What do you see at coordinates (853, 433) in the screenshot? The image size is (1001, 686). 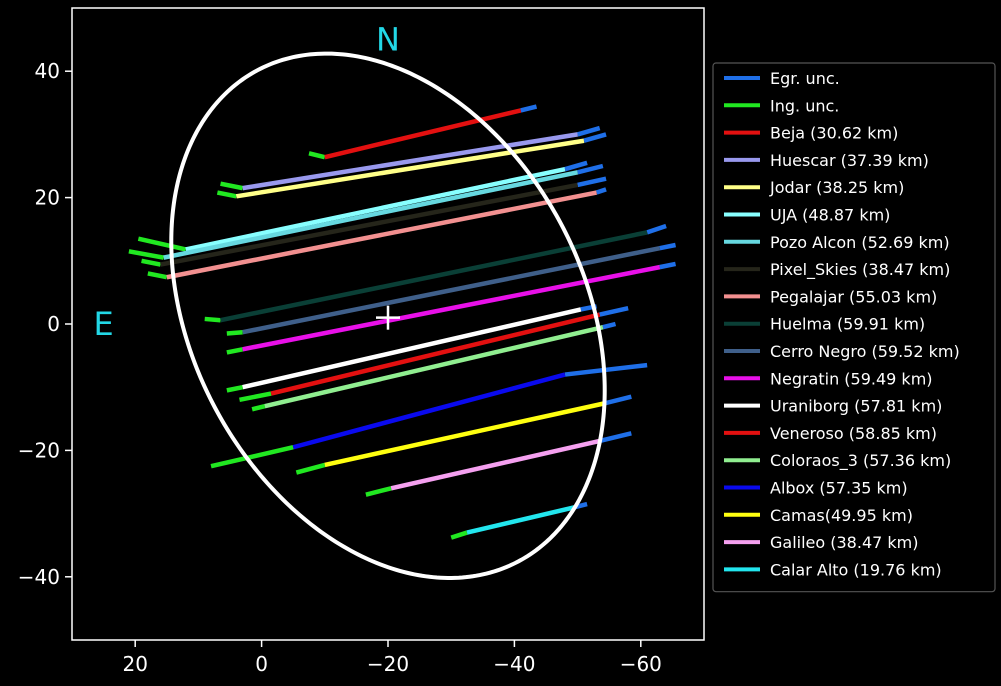 I see `legend-label: Veneroso (58.85 km)` at bounding box center [853, 433].